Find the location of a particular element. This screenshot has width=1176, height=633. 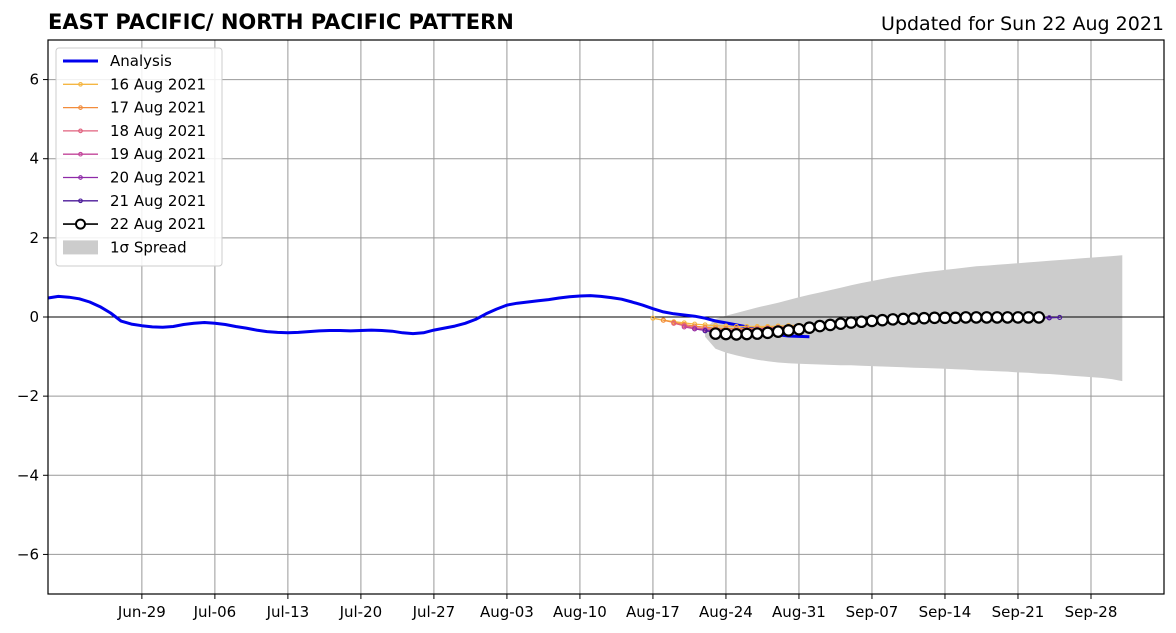

x-tick-label: Sep-14 is located at coordinates (945, 612).